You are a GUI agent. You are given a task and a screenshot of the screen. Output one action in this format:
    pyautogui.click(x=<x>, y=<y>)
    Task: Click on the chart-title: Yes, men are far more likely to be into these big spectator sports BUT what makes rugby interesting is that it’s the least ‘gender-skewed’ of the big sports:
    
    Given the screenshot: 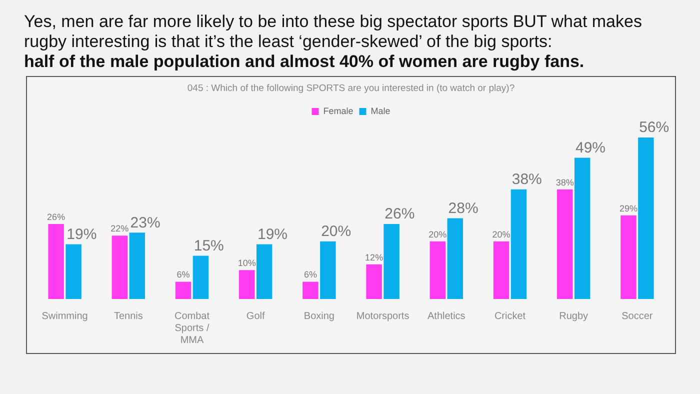 What is the action you would take?
    pyautogui.click(x=333, y=31)
    